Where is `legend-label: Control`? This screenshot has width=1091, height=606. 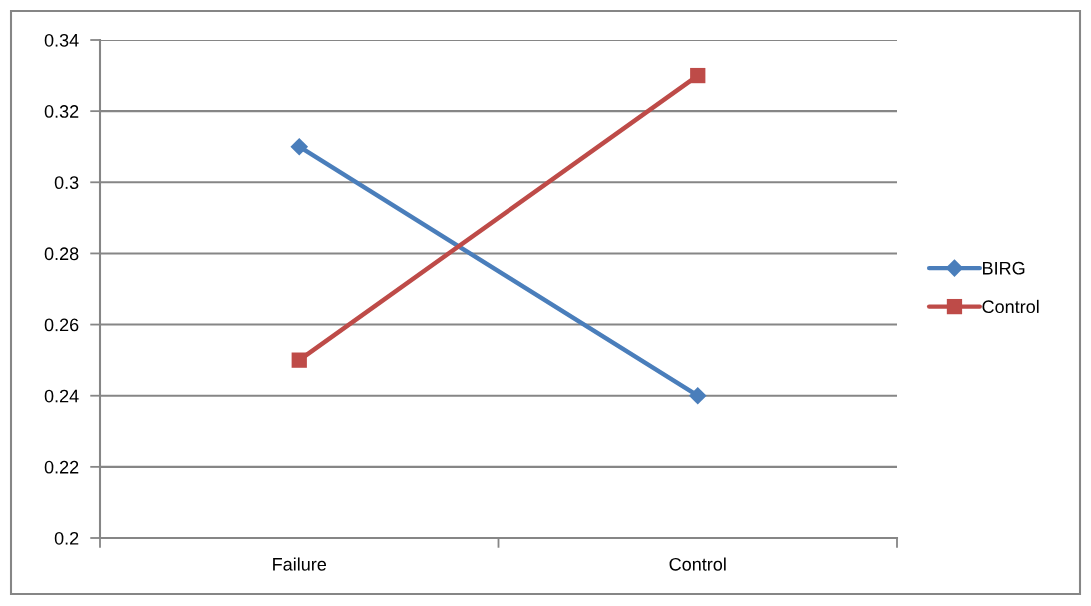
legend-label: Control is located at coordinates (1010, 306).